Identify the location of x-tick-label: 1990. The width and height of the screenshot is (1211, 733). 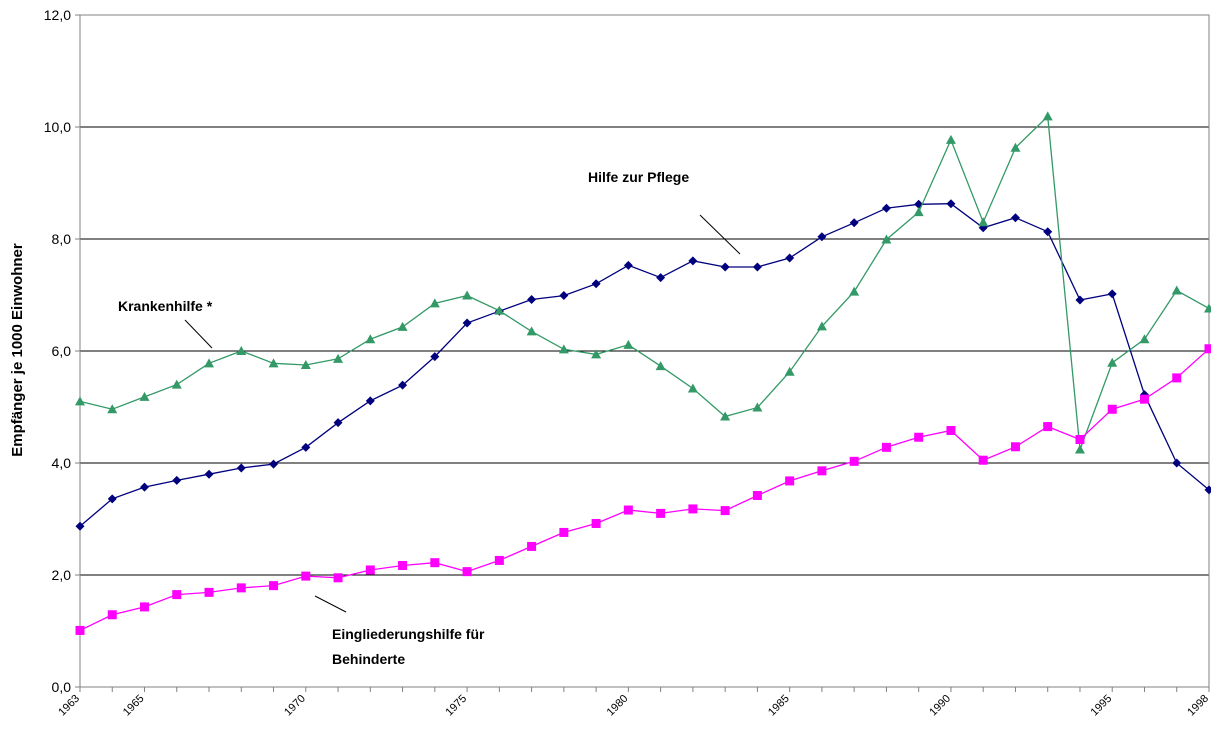
(940, 706).